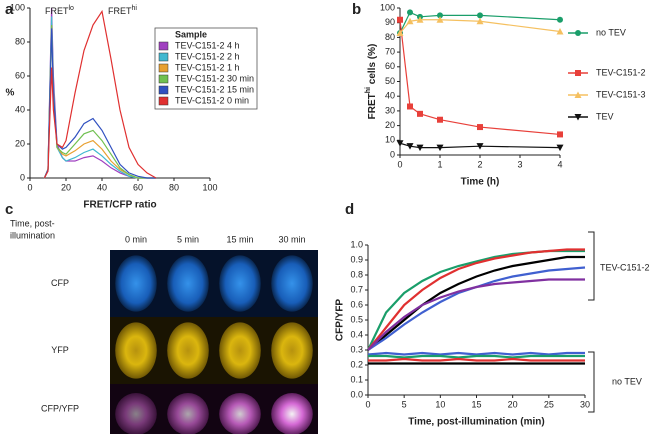 The image size is (666, 434). I want to click on x-tick-label: 15, so click(476, 404).